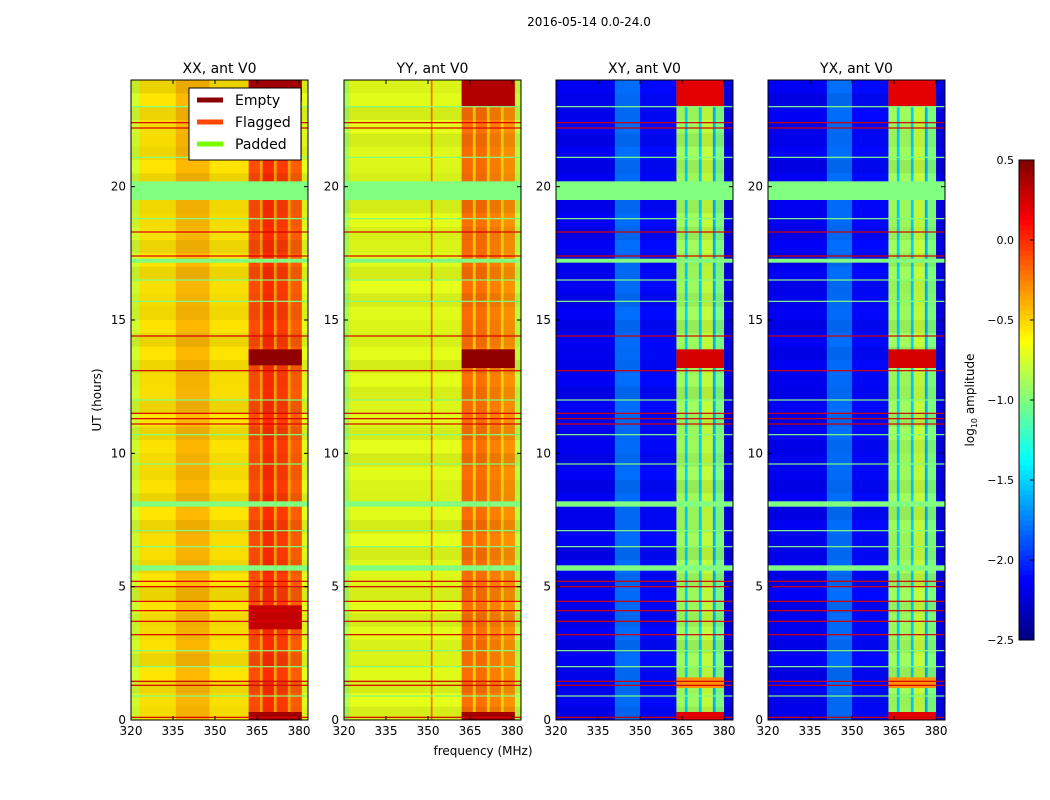 This screenshot has height=800, width=1050. I want to click on panel-title: XY, ant V0, so click(644, 69).